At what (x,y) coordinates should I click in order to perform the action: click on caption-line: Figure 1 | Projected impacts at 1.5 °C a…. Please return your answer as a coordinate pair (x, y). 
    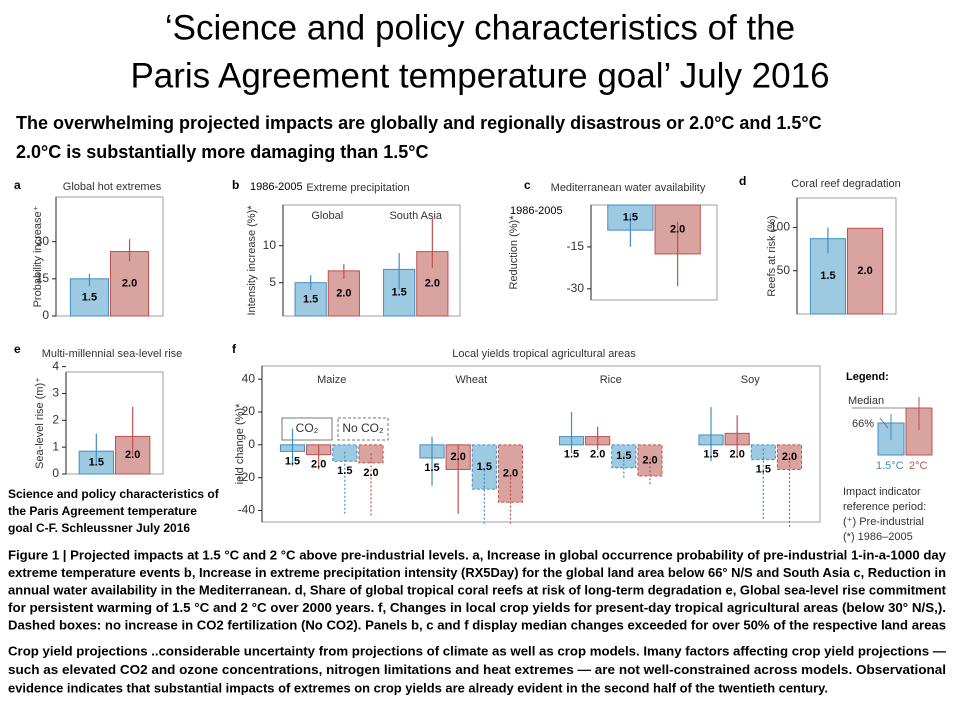
    Looking at the image, I should click on (477, 555).